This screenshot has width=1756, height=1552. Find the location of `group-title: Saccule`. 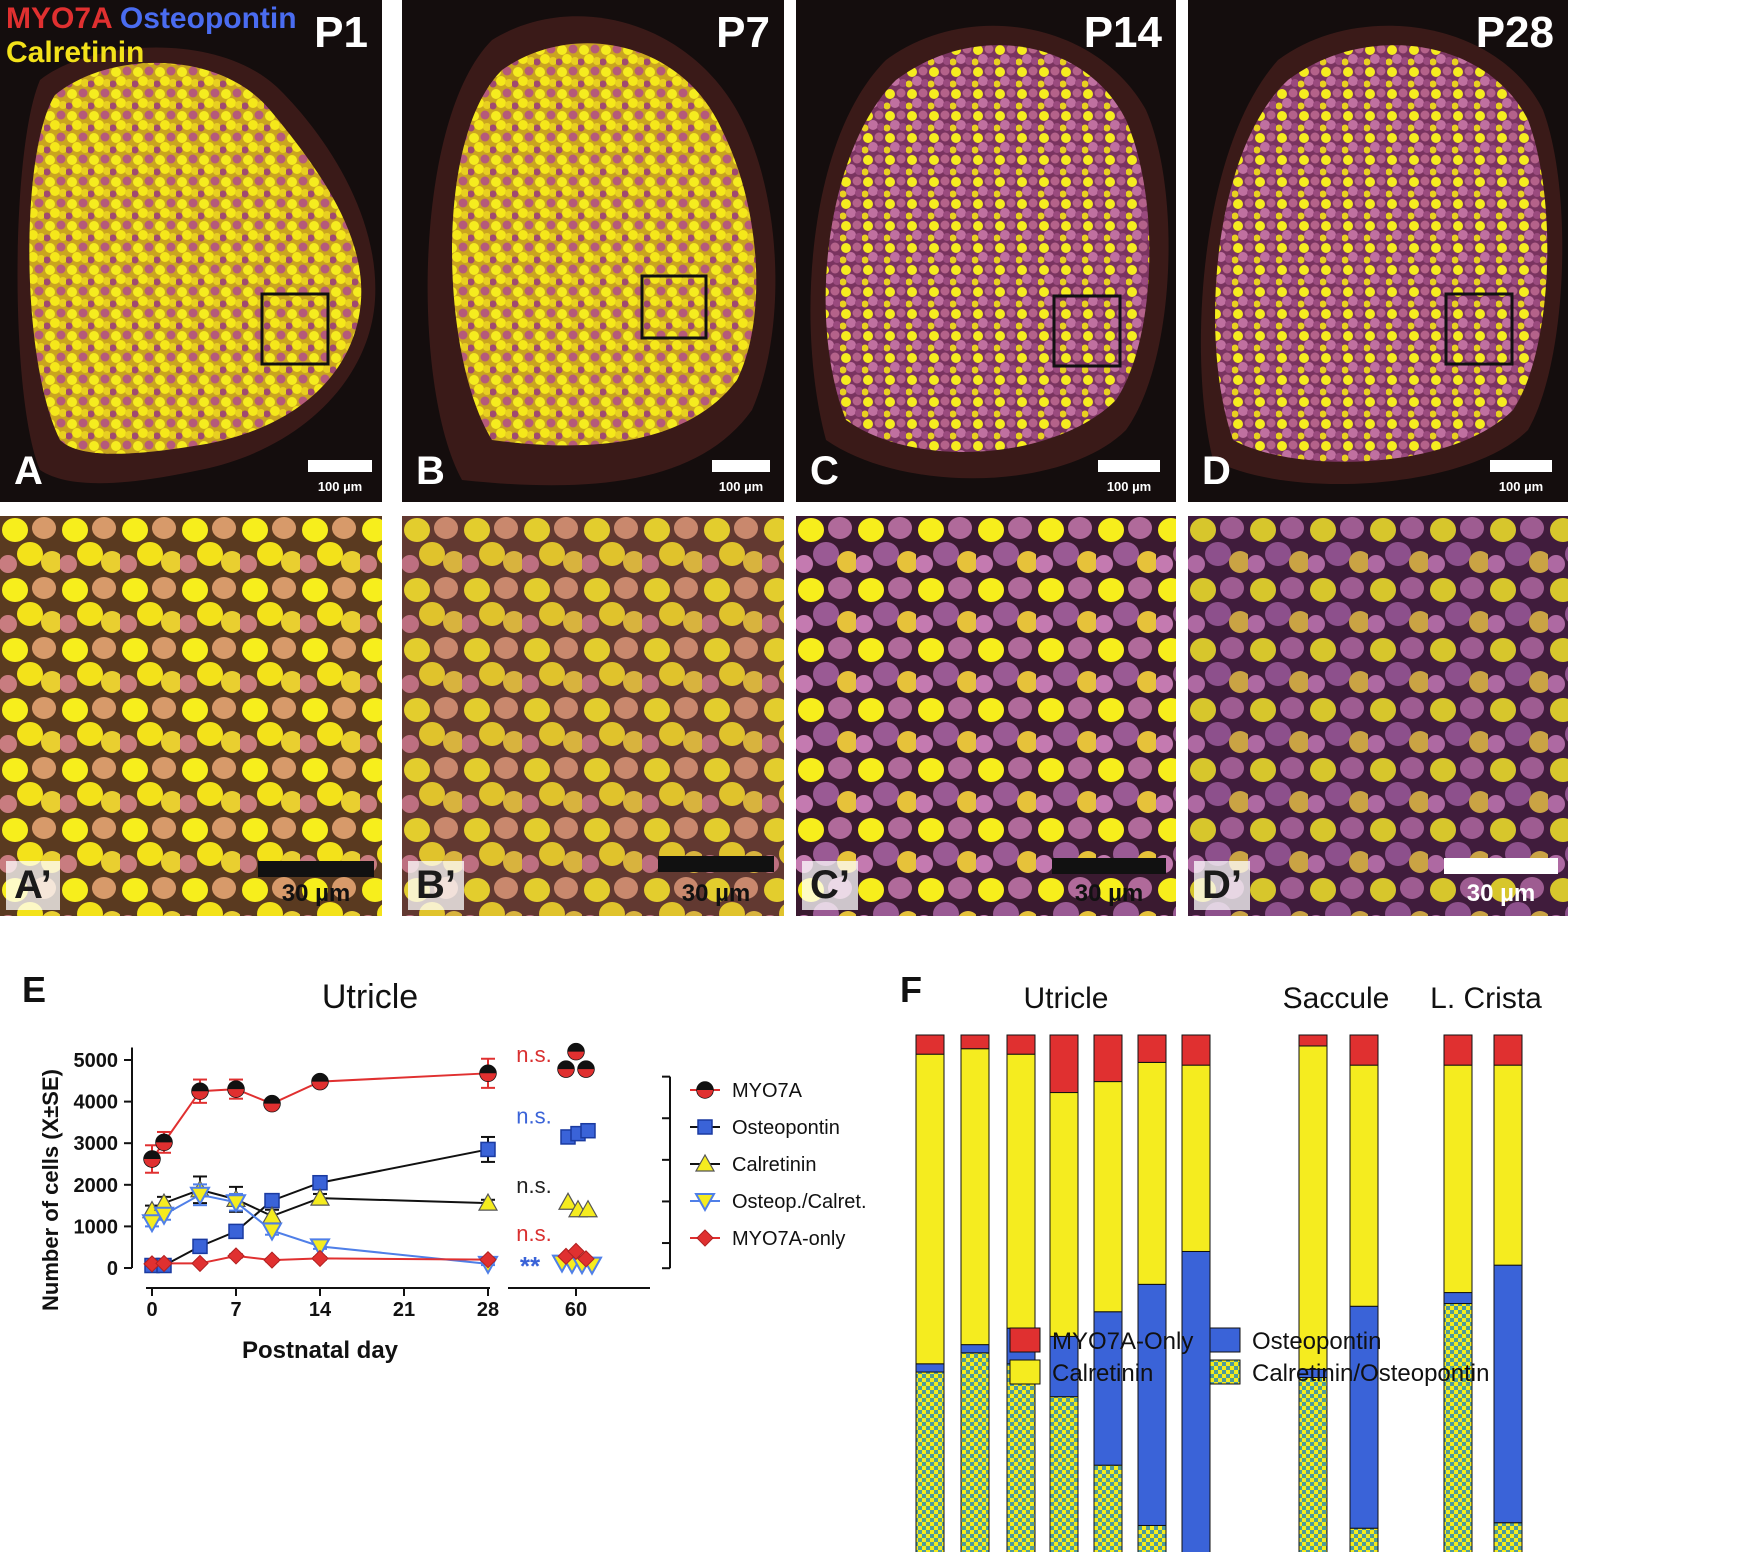

group-title: Saccule is located at coordinates (1336, 998).